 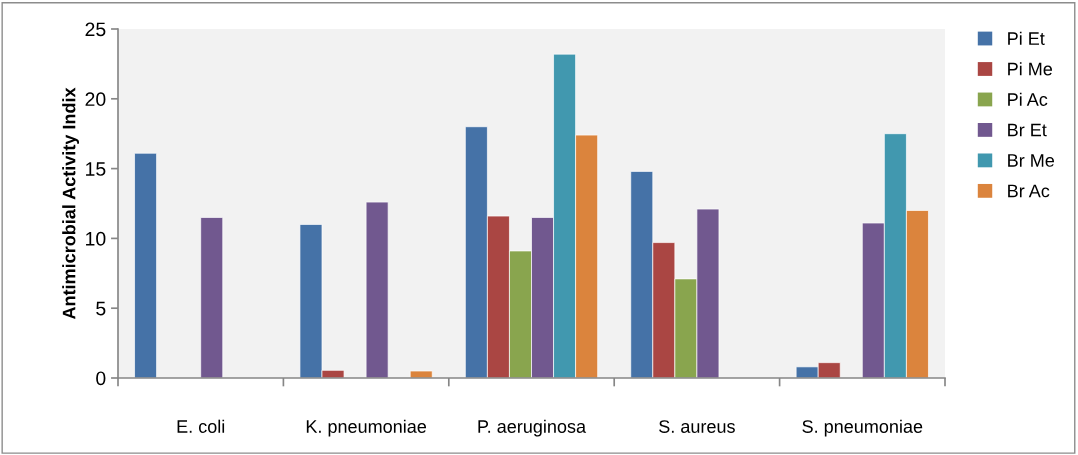 I want to click on legend-label: Br Et, so click(x=1027, y=130).